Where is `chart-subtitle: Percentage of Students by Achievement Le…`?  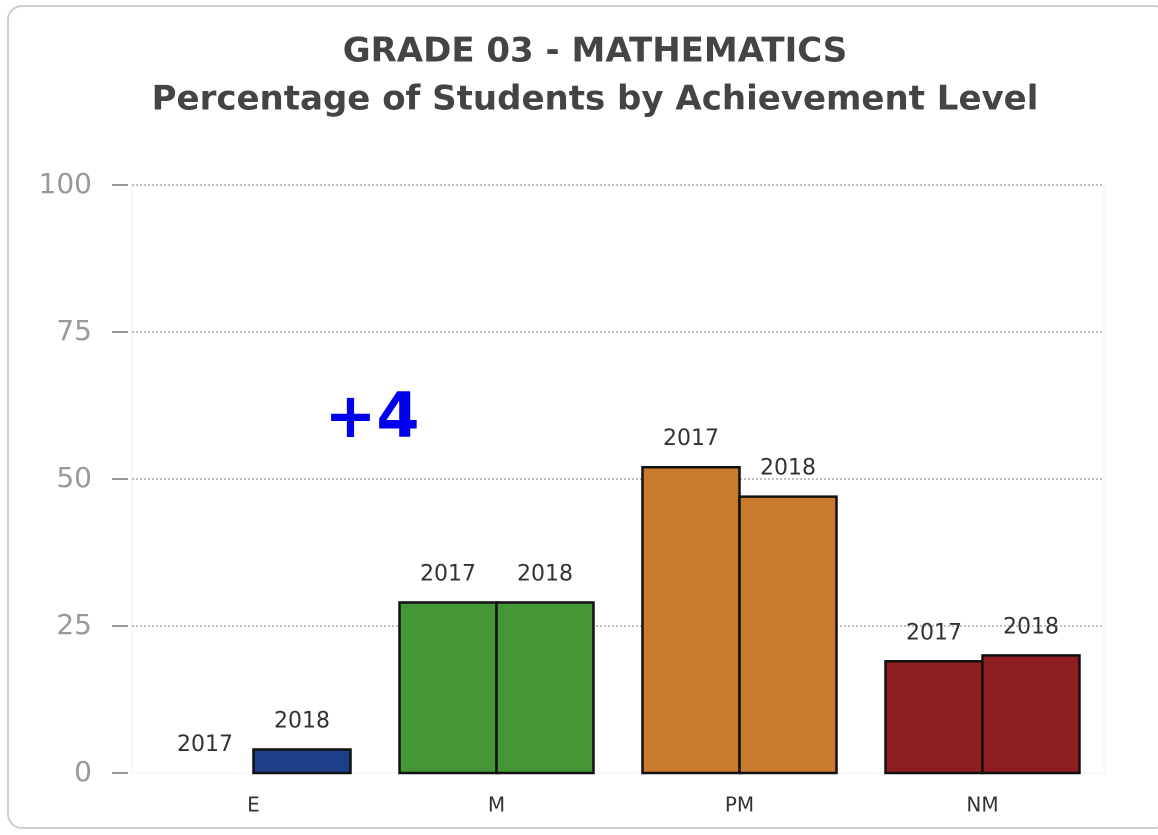
chart-subtitle: Percentage of Students by Achievement Le… is located at coordinates (595, 99).